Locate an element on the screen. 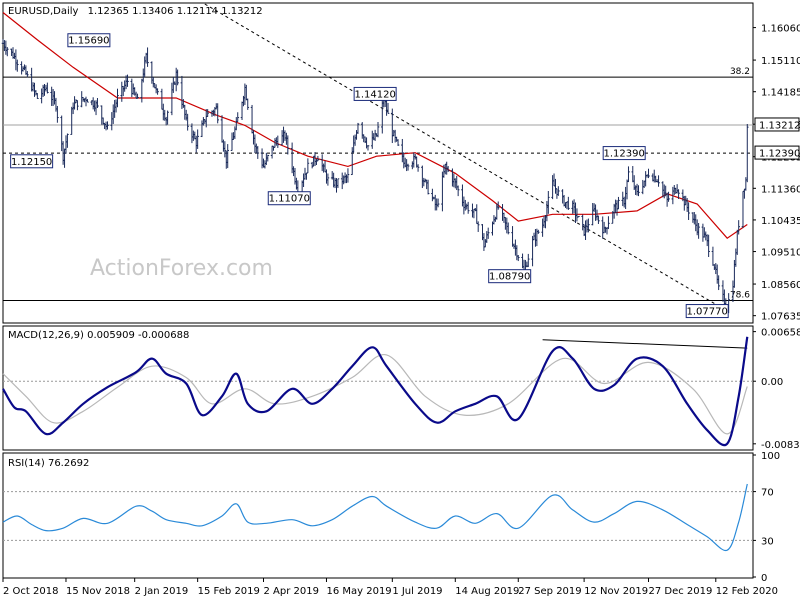 The image size is (800, 600). x-tick-4: 2 Apr 2019 is located at coordinates (290, 591).